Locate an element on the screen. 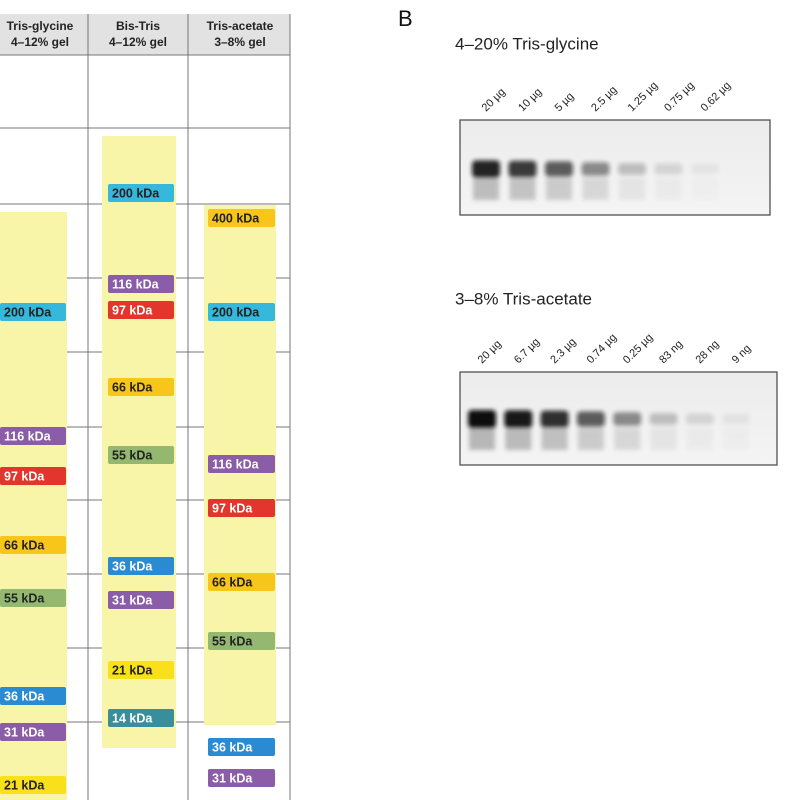  header-bg is located at coordinates (145, 34).